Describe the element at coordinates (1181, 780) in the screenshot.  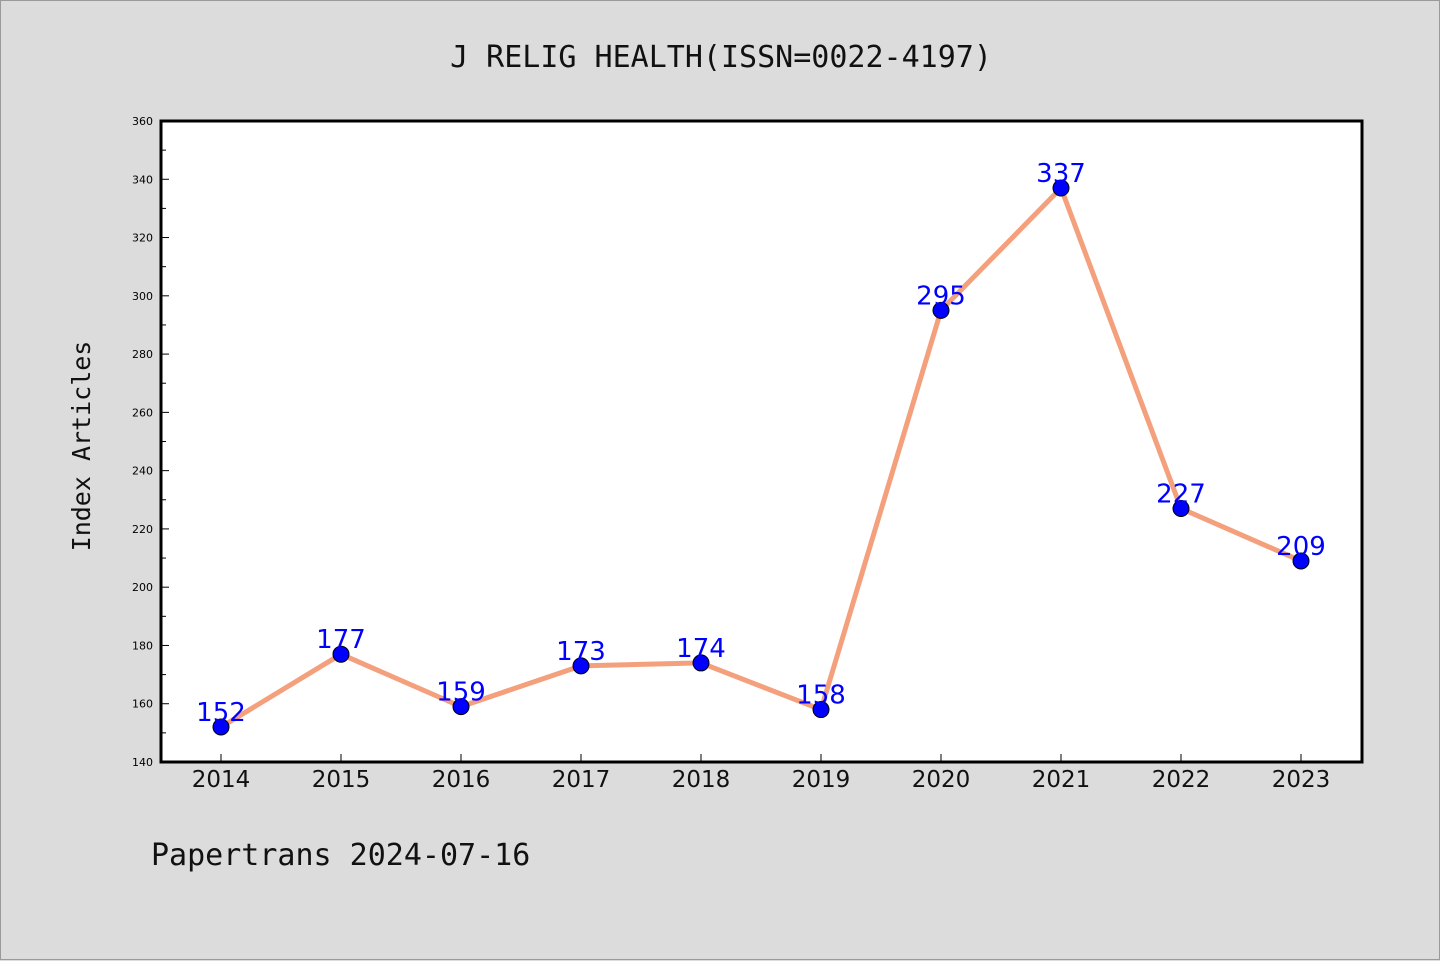
I see `x-tick-label: 2022` at that location.